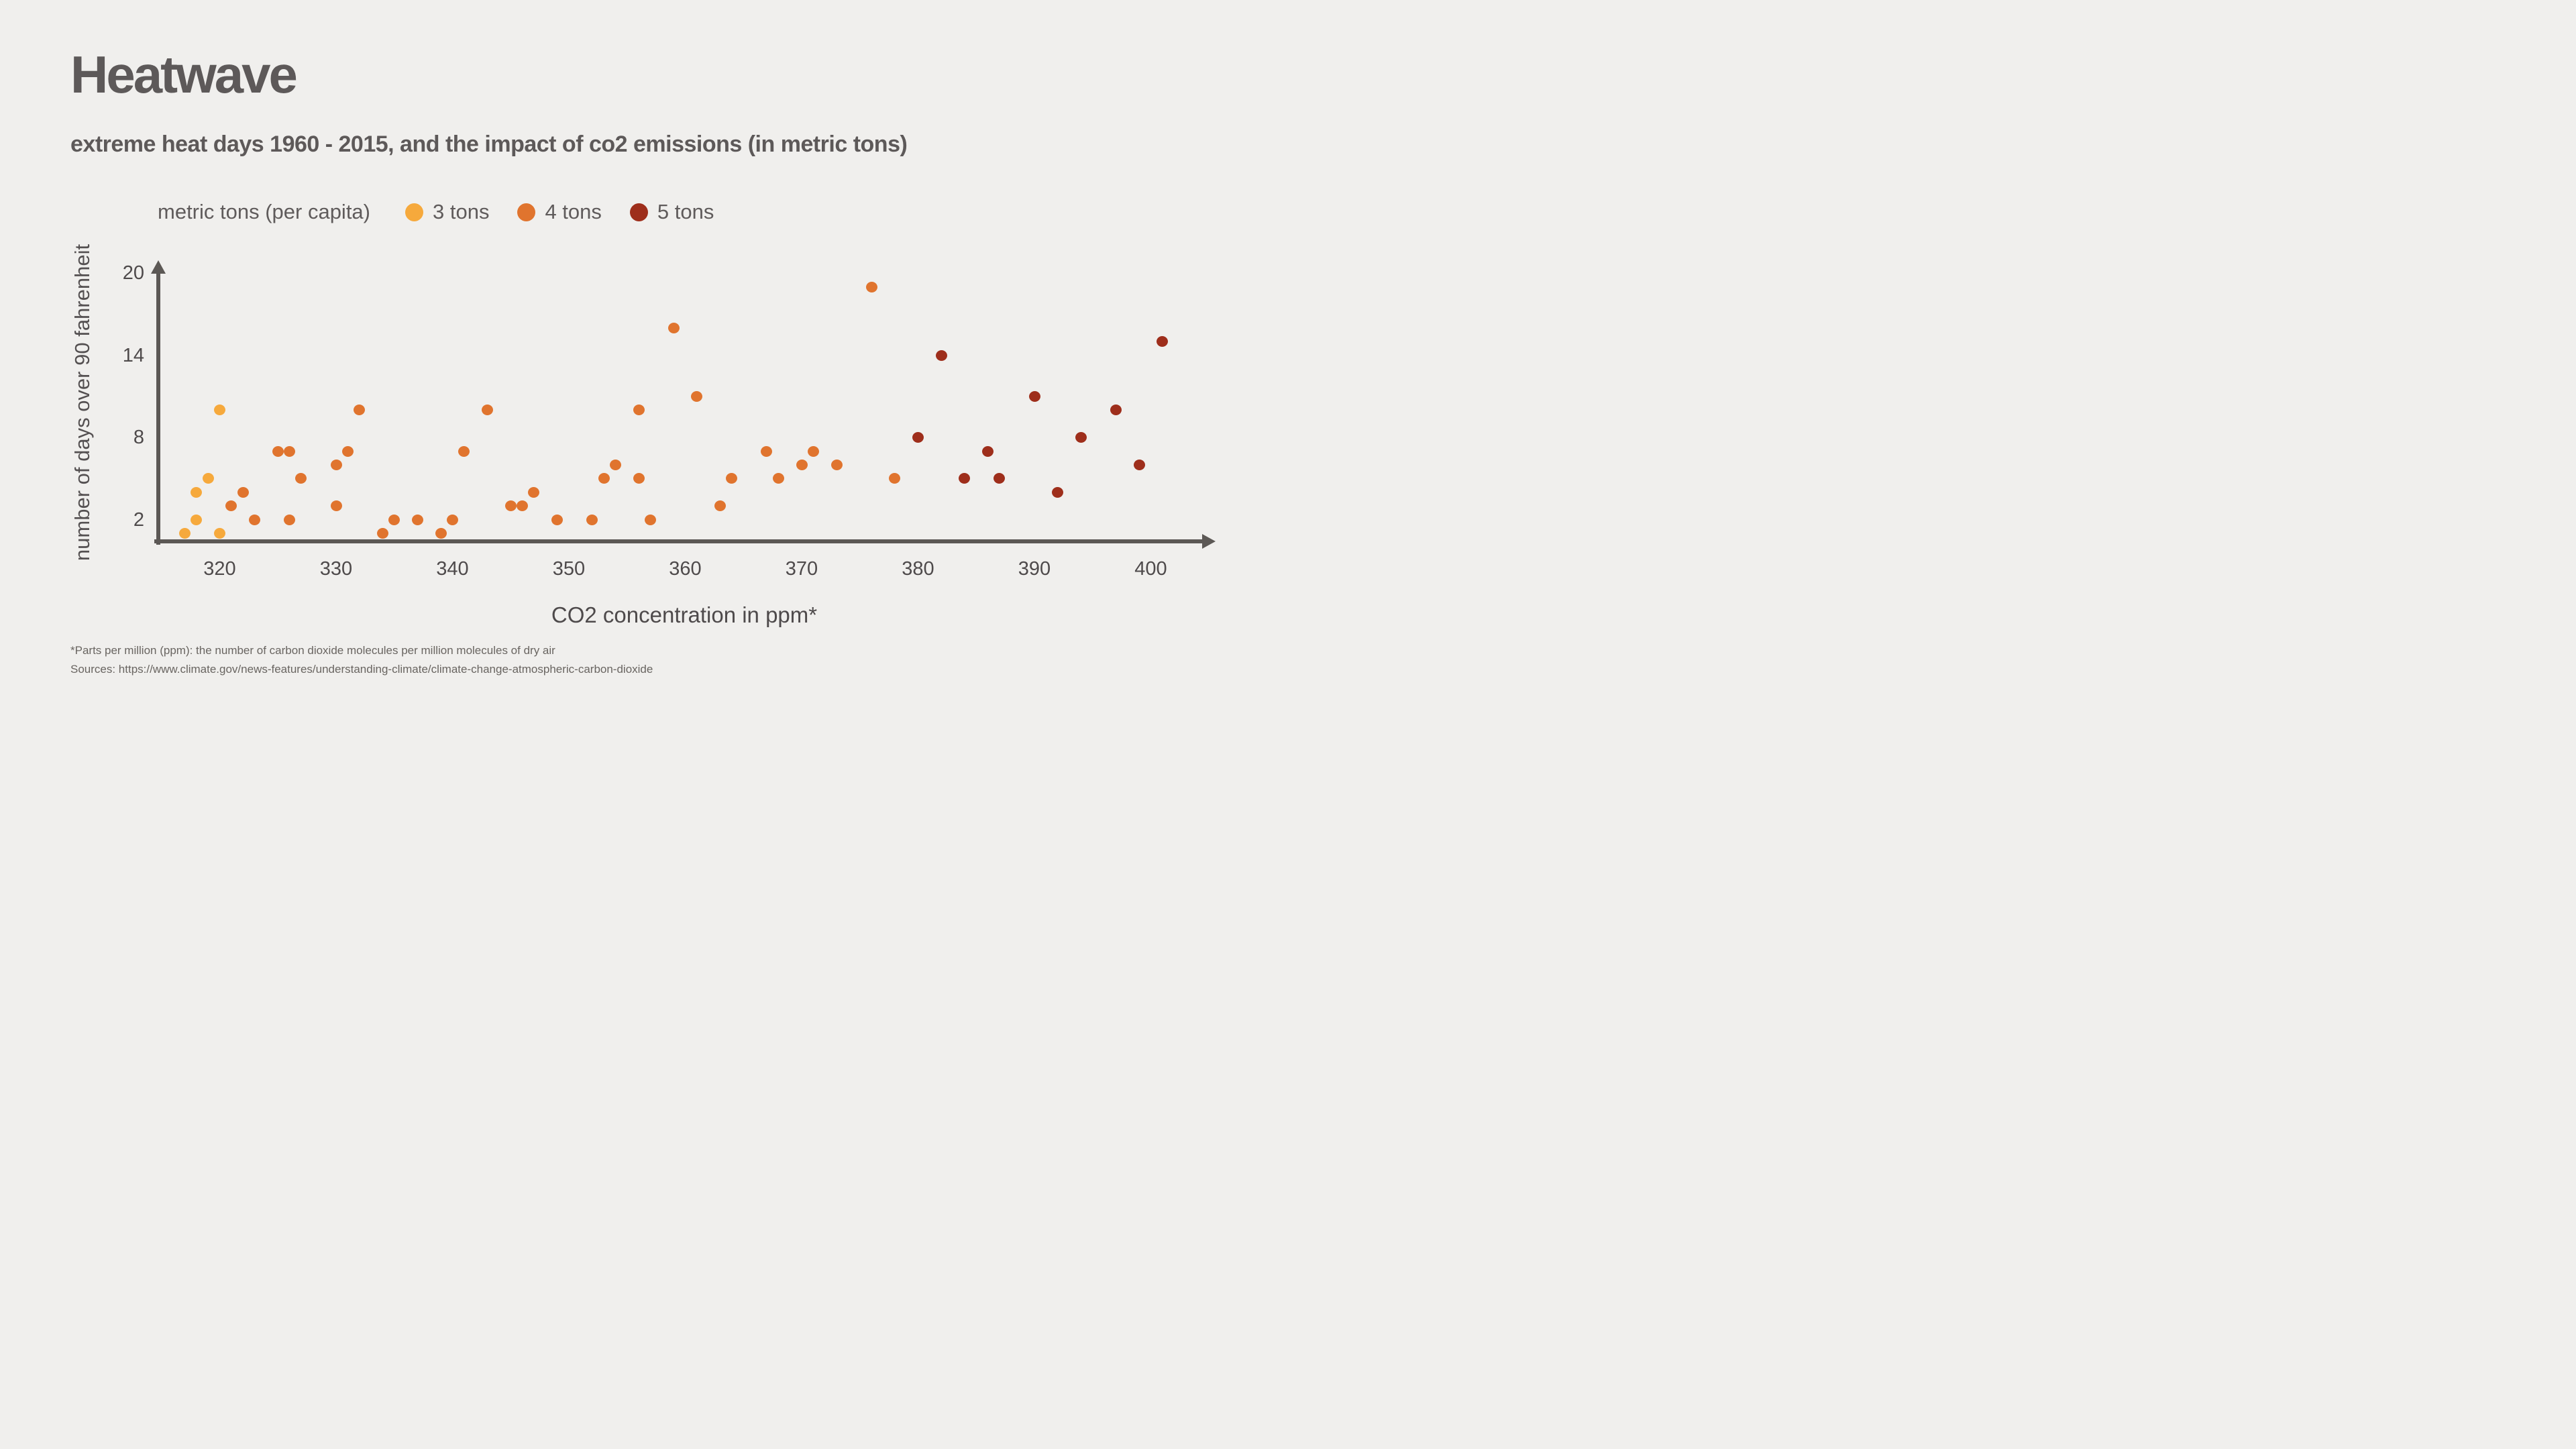  What do you see at coordinates (133, 355) in the screenshot?
I see `y-tick-label: 14` at bounding box center [133, 355].